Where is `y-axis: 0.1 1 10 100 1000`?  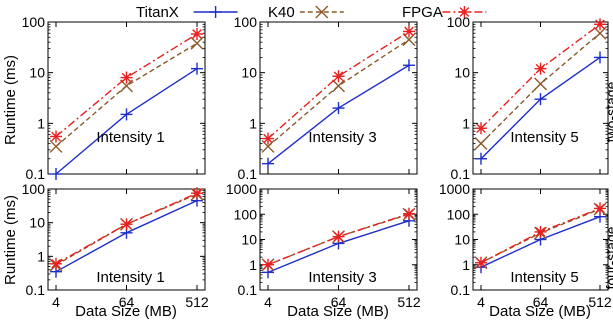 y-axis: 0.1 1 10 100 1000 is located at coordinates (523, 239).